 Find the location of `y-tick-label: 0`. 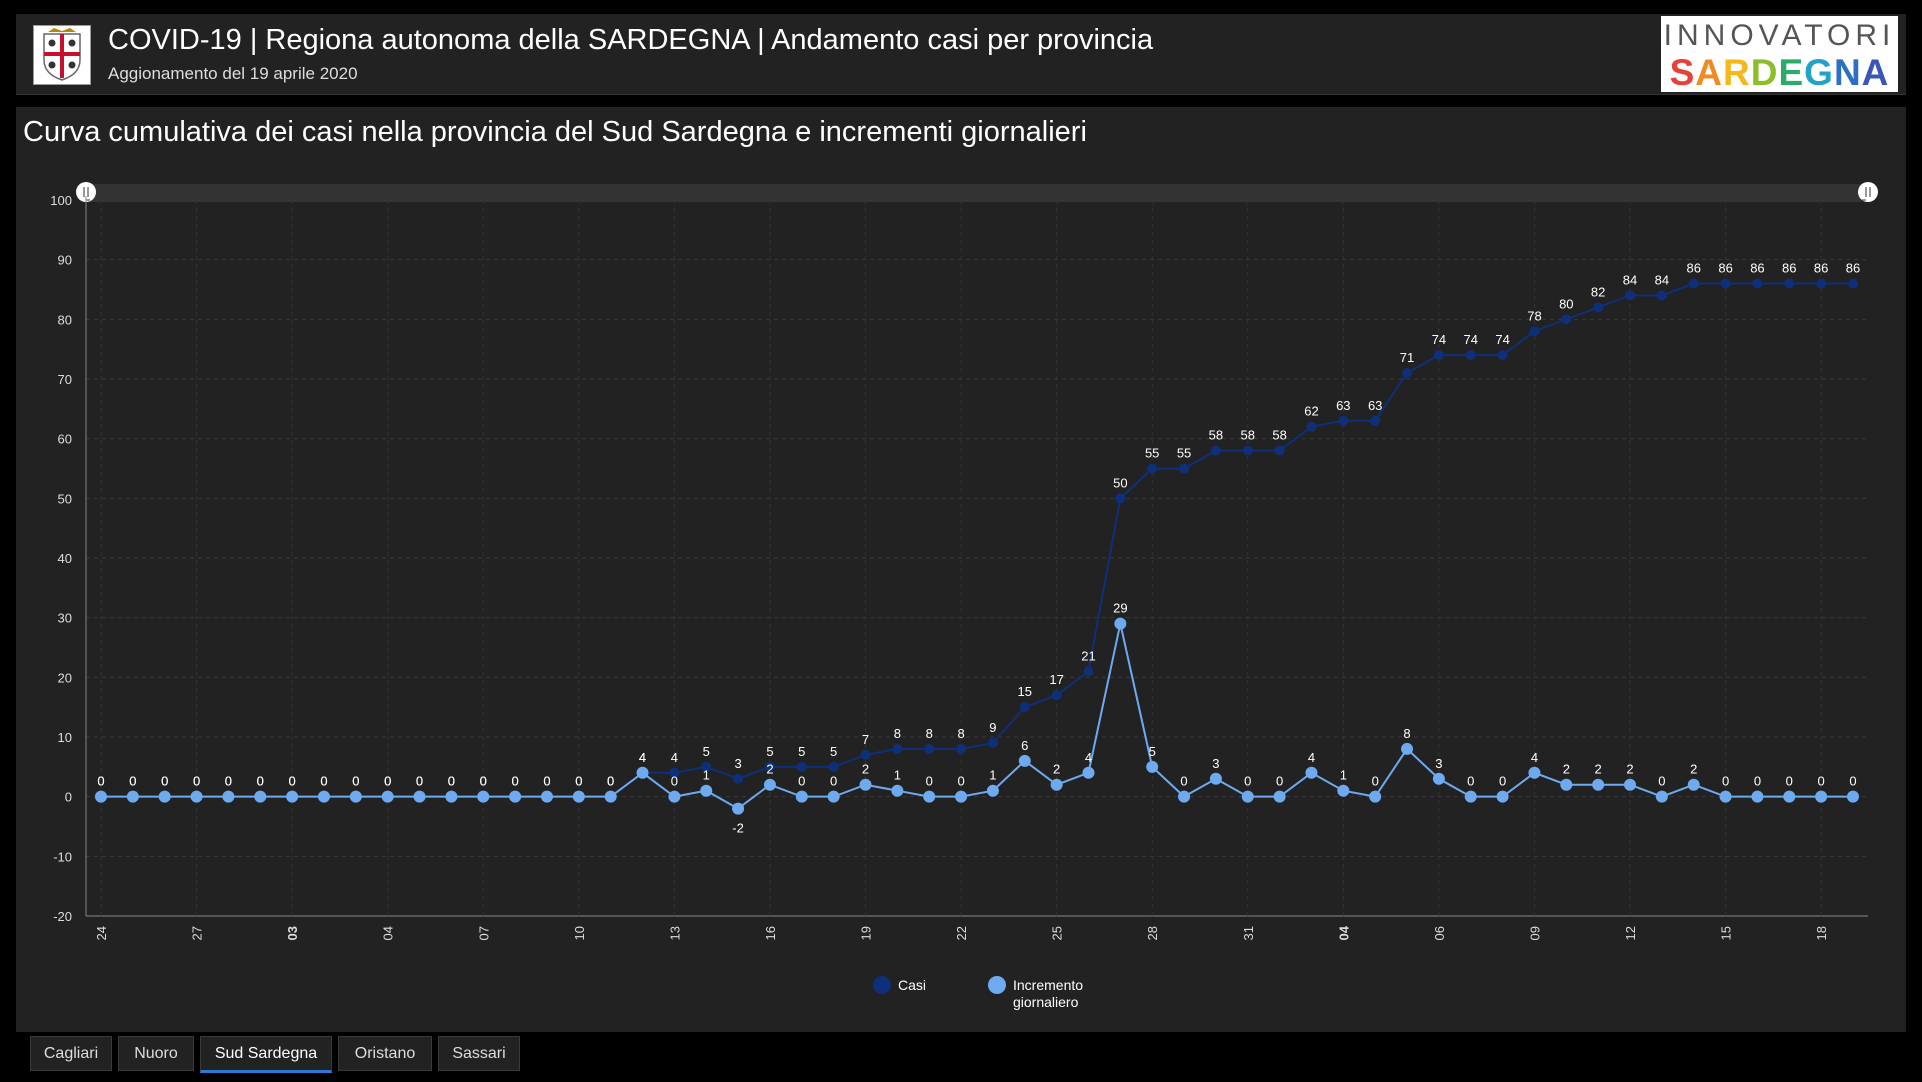

y-tick-label: 0 is located at coordinates (68, 797).